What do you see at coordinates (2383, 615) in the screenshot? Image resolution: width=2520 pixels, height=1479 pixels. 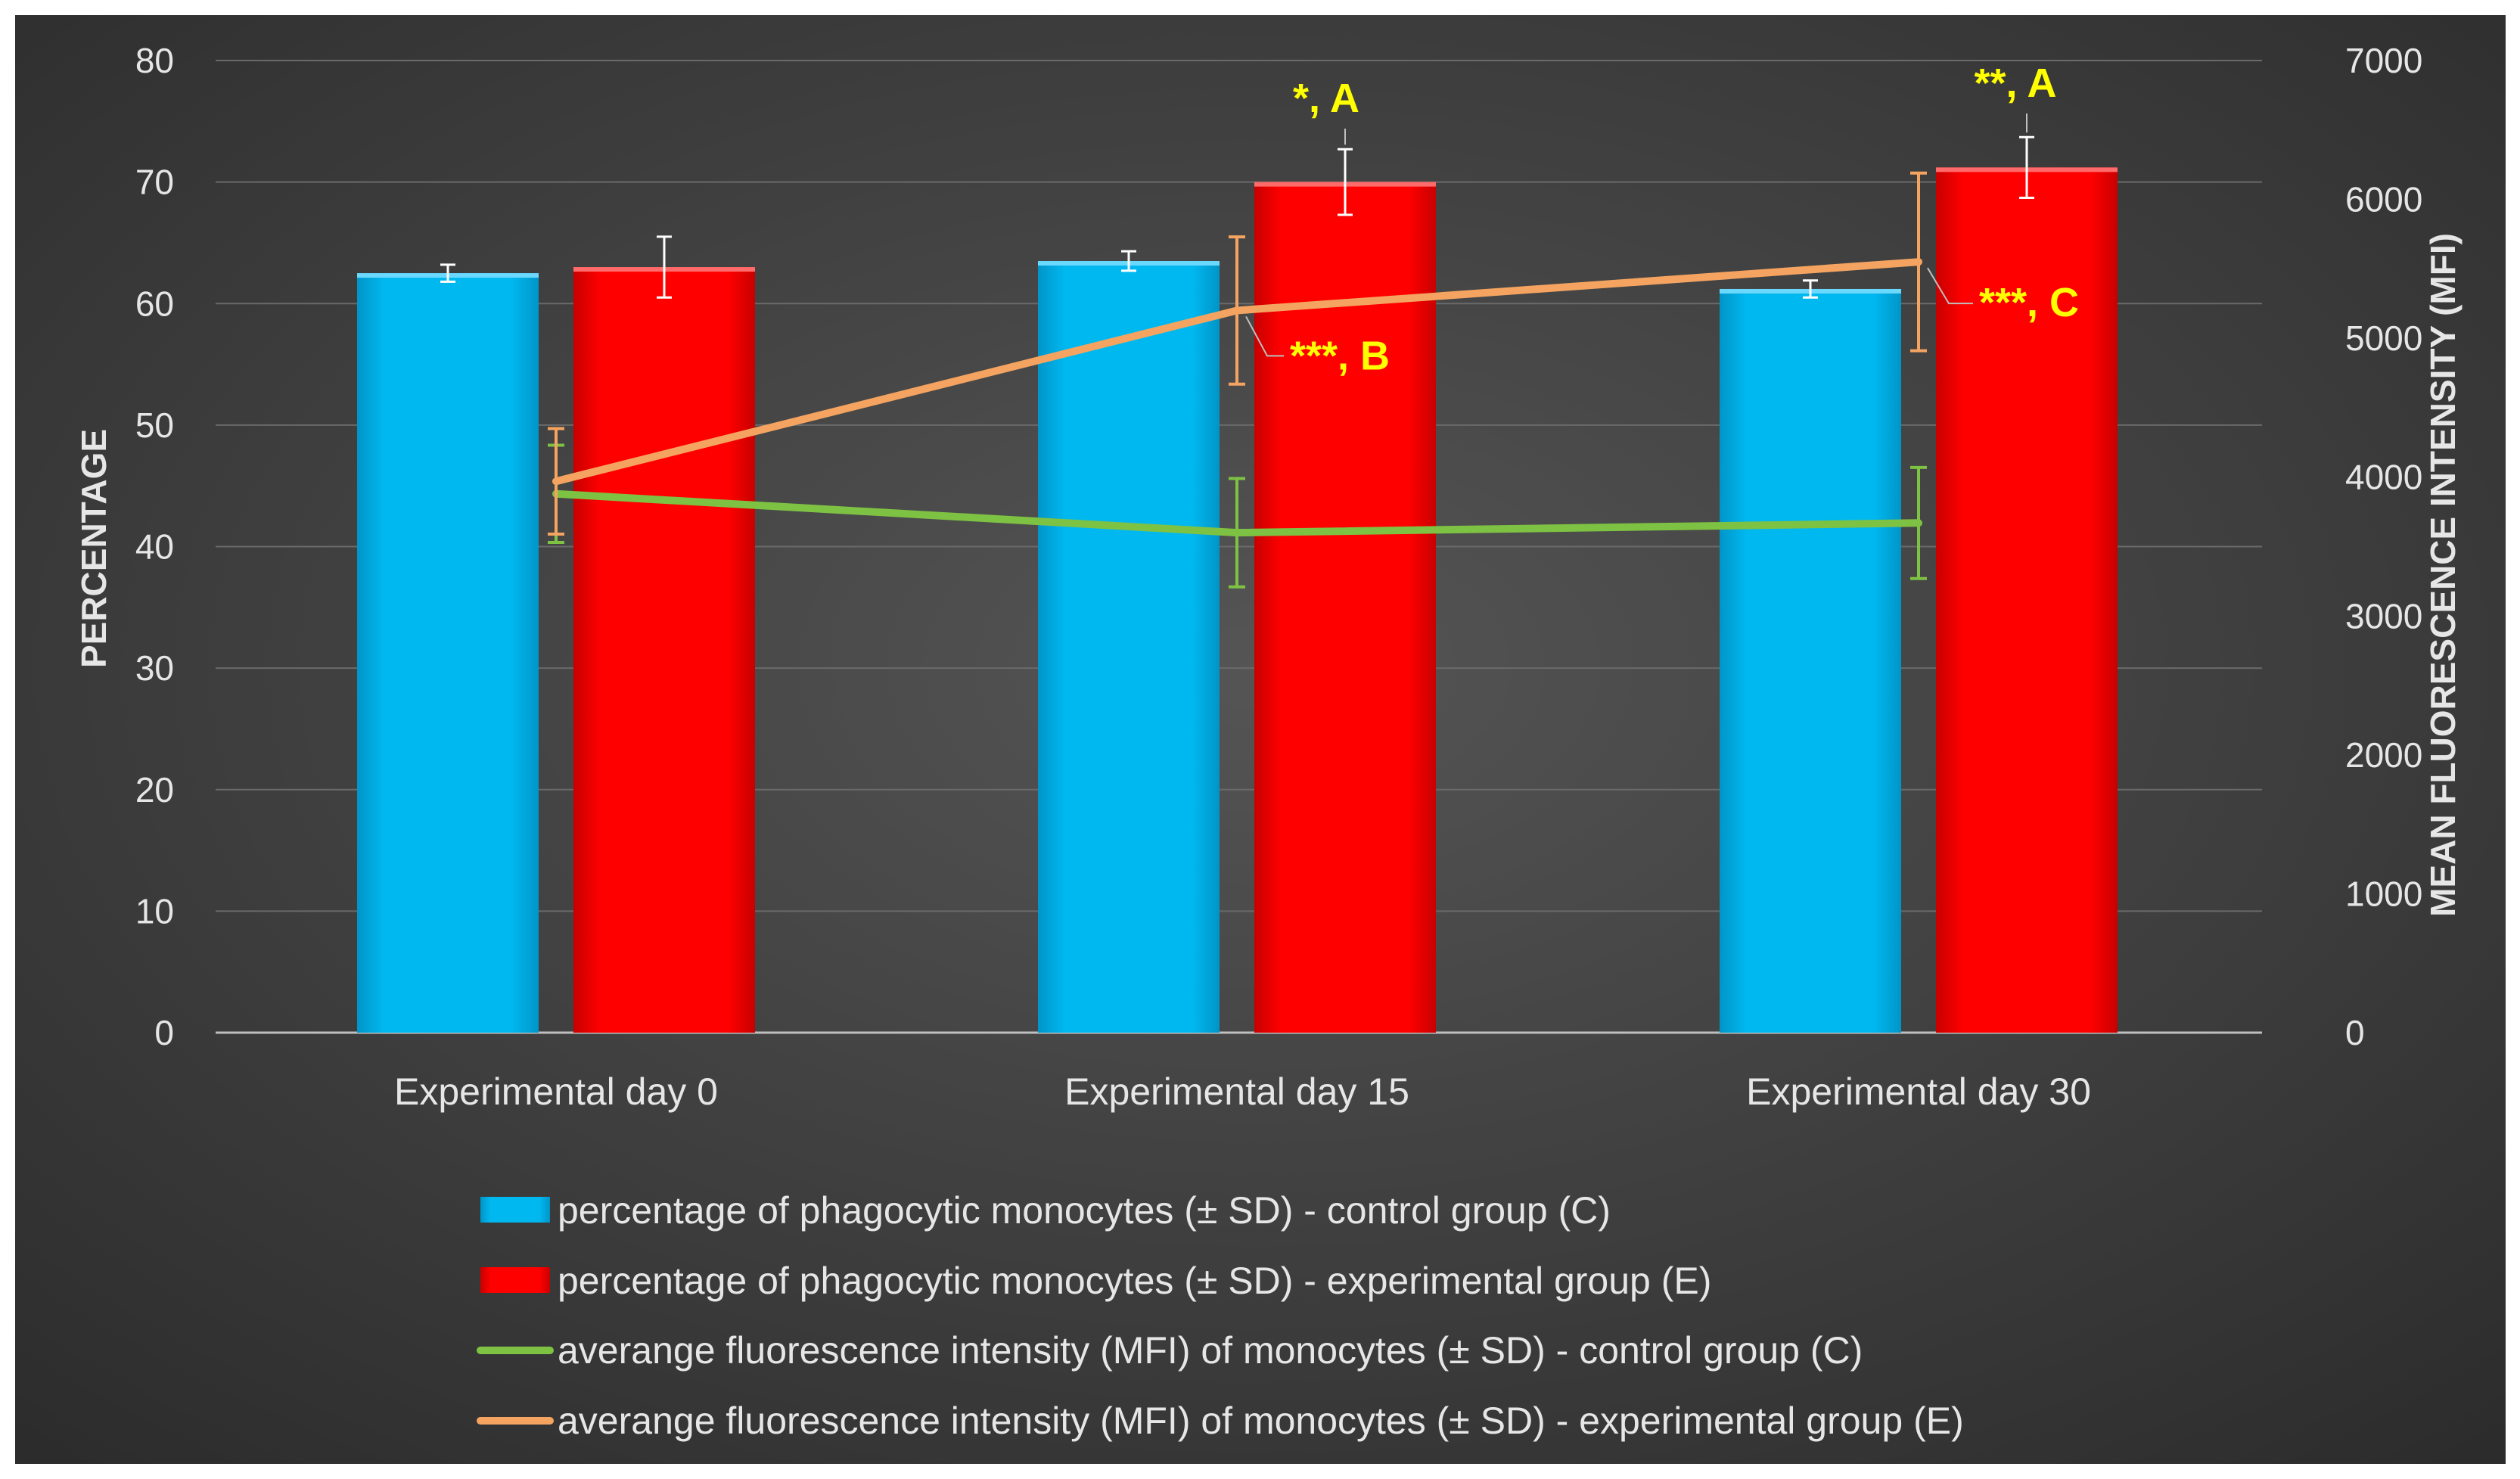 I see `right-tick-label: 3000` at bounding box center [2383, 615].